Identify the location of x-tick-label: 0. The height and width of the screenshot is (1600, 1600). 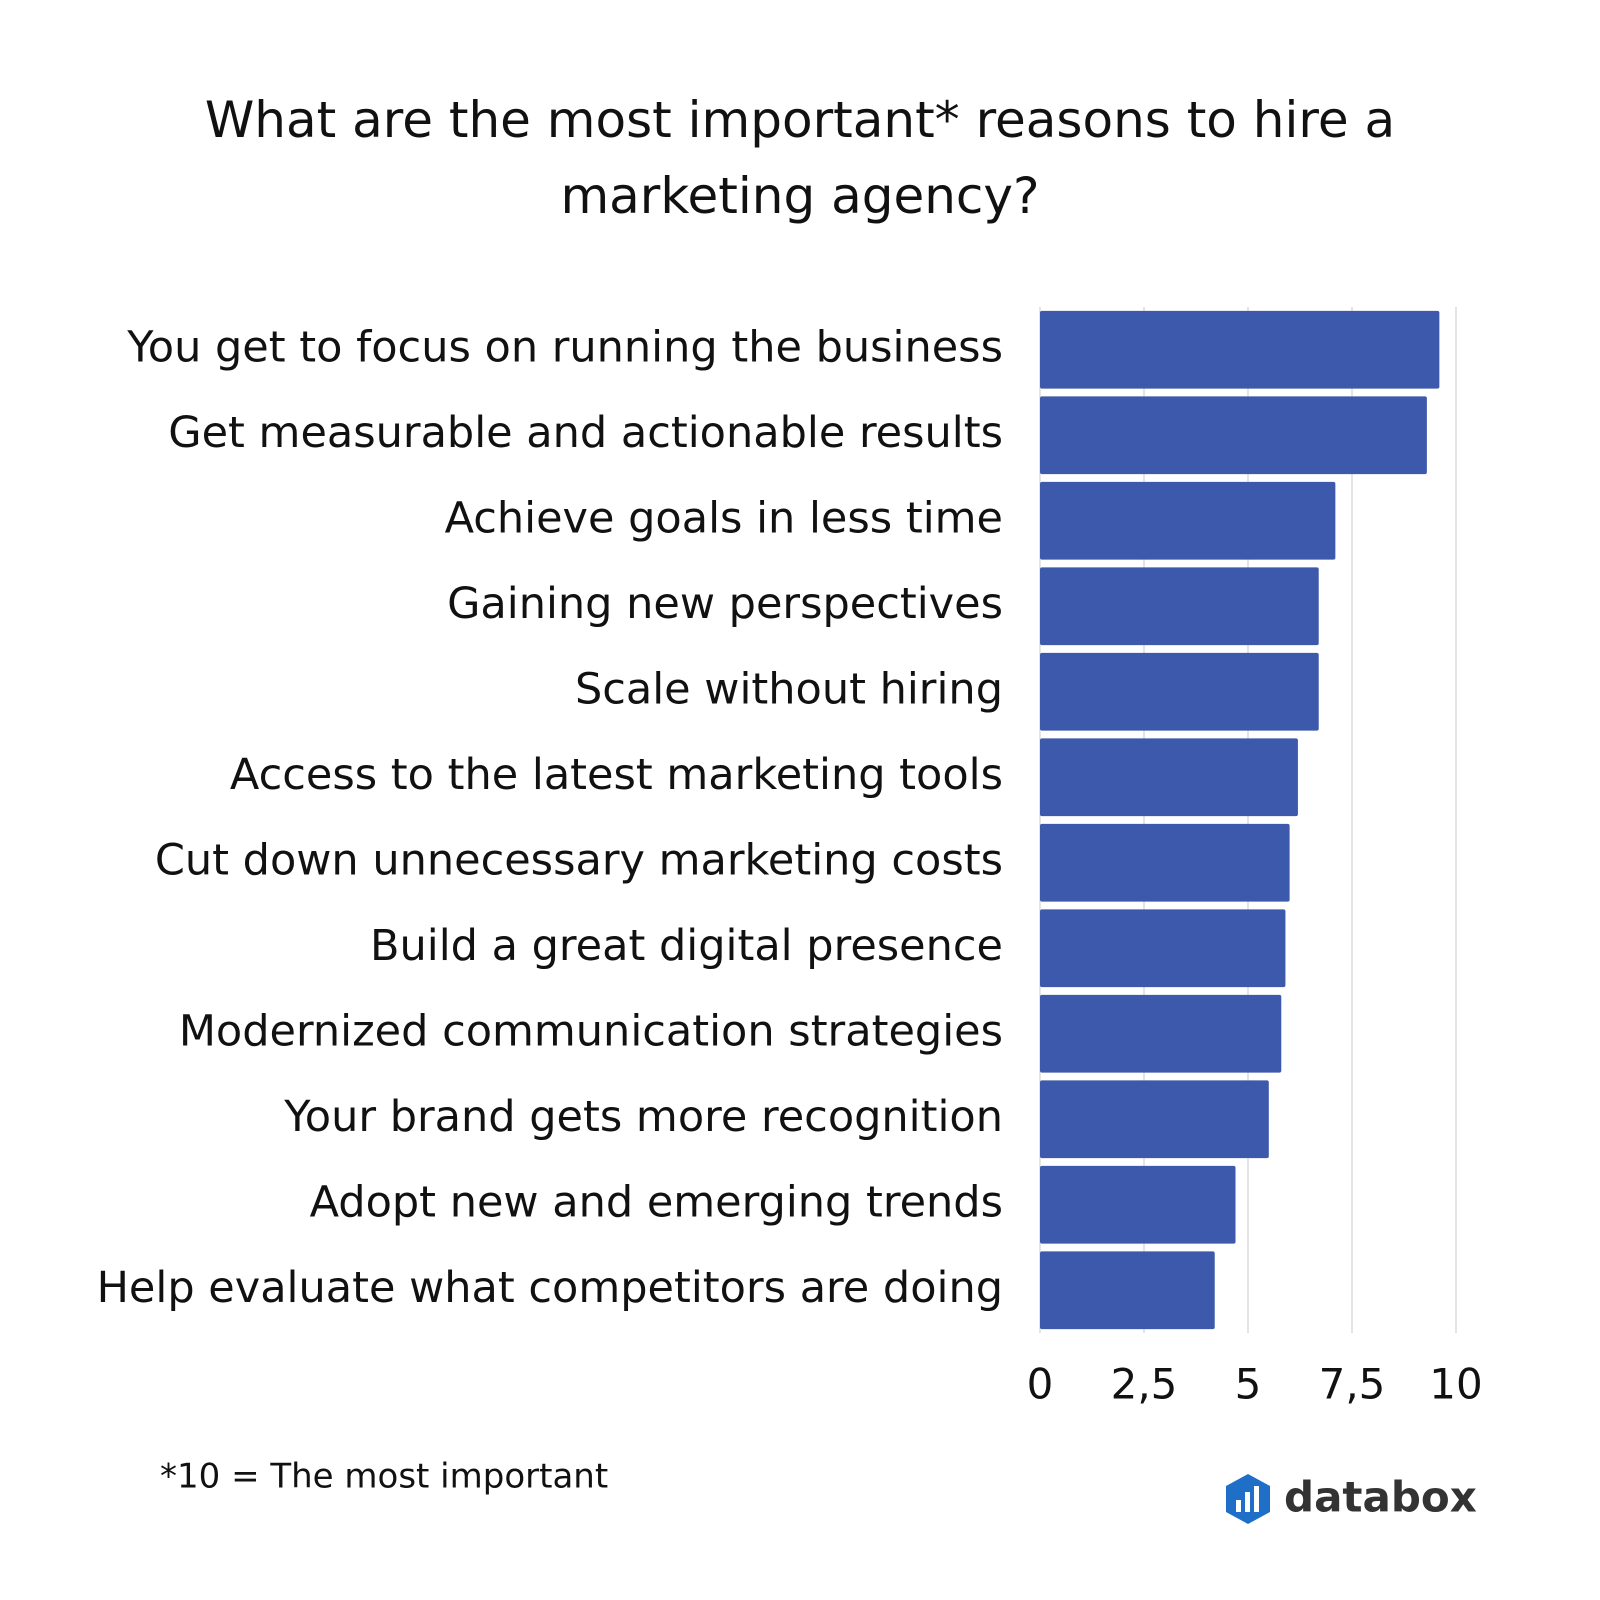
(1040, 1384).